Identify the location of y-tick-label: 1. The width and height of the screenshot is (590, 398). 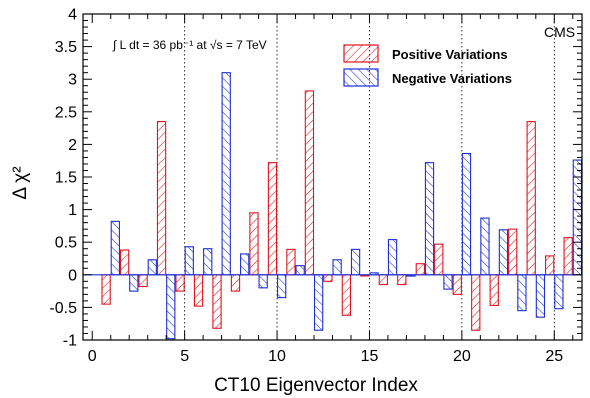
(72, 210).